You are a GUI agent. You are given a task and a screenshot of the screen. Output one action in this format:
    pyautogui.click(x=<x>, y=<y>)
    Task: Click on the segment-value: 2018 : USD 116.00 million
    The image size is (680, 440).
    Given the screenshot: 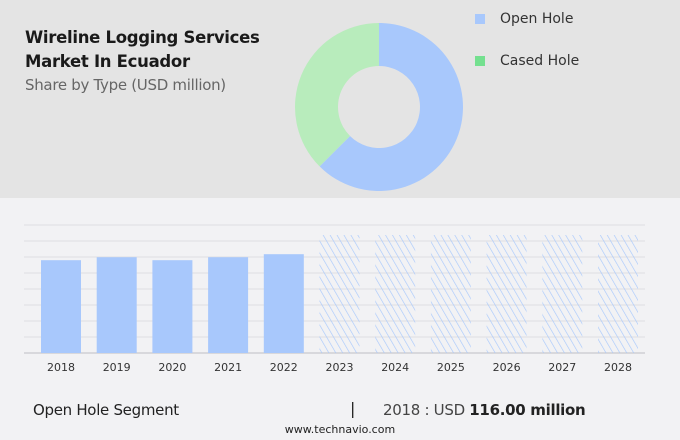 What is the action you would take?
    pyautogui.click(x=484, y=410)
    